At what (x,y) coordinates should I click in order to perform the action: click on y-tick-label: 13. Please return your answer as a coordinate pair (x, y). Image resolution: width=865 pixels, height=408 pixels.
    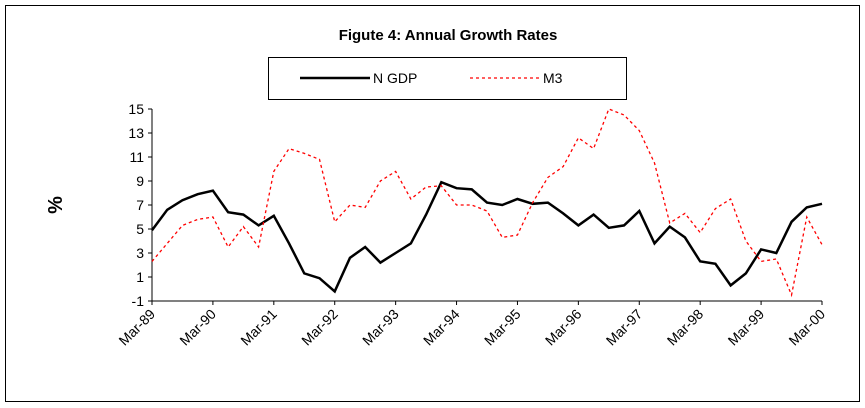
    Looking at the image, I should click on (136, 133).